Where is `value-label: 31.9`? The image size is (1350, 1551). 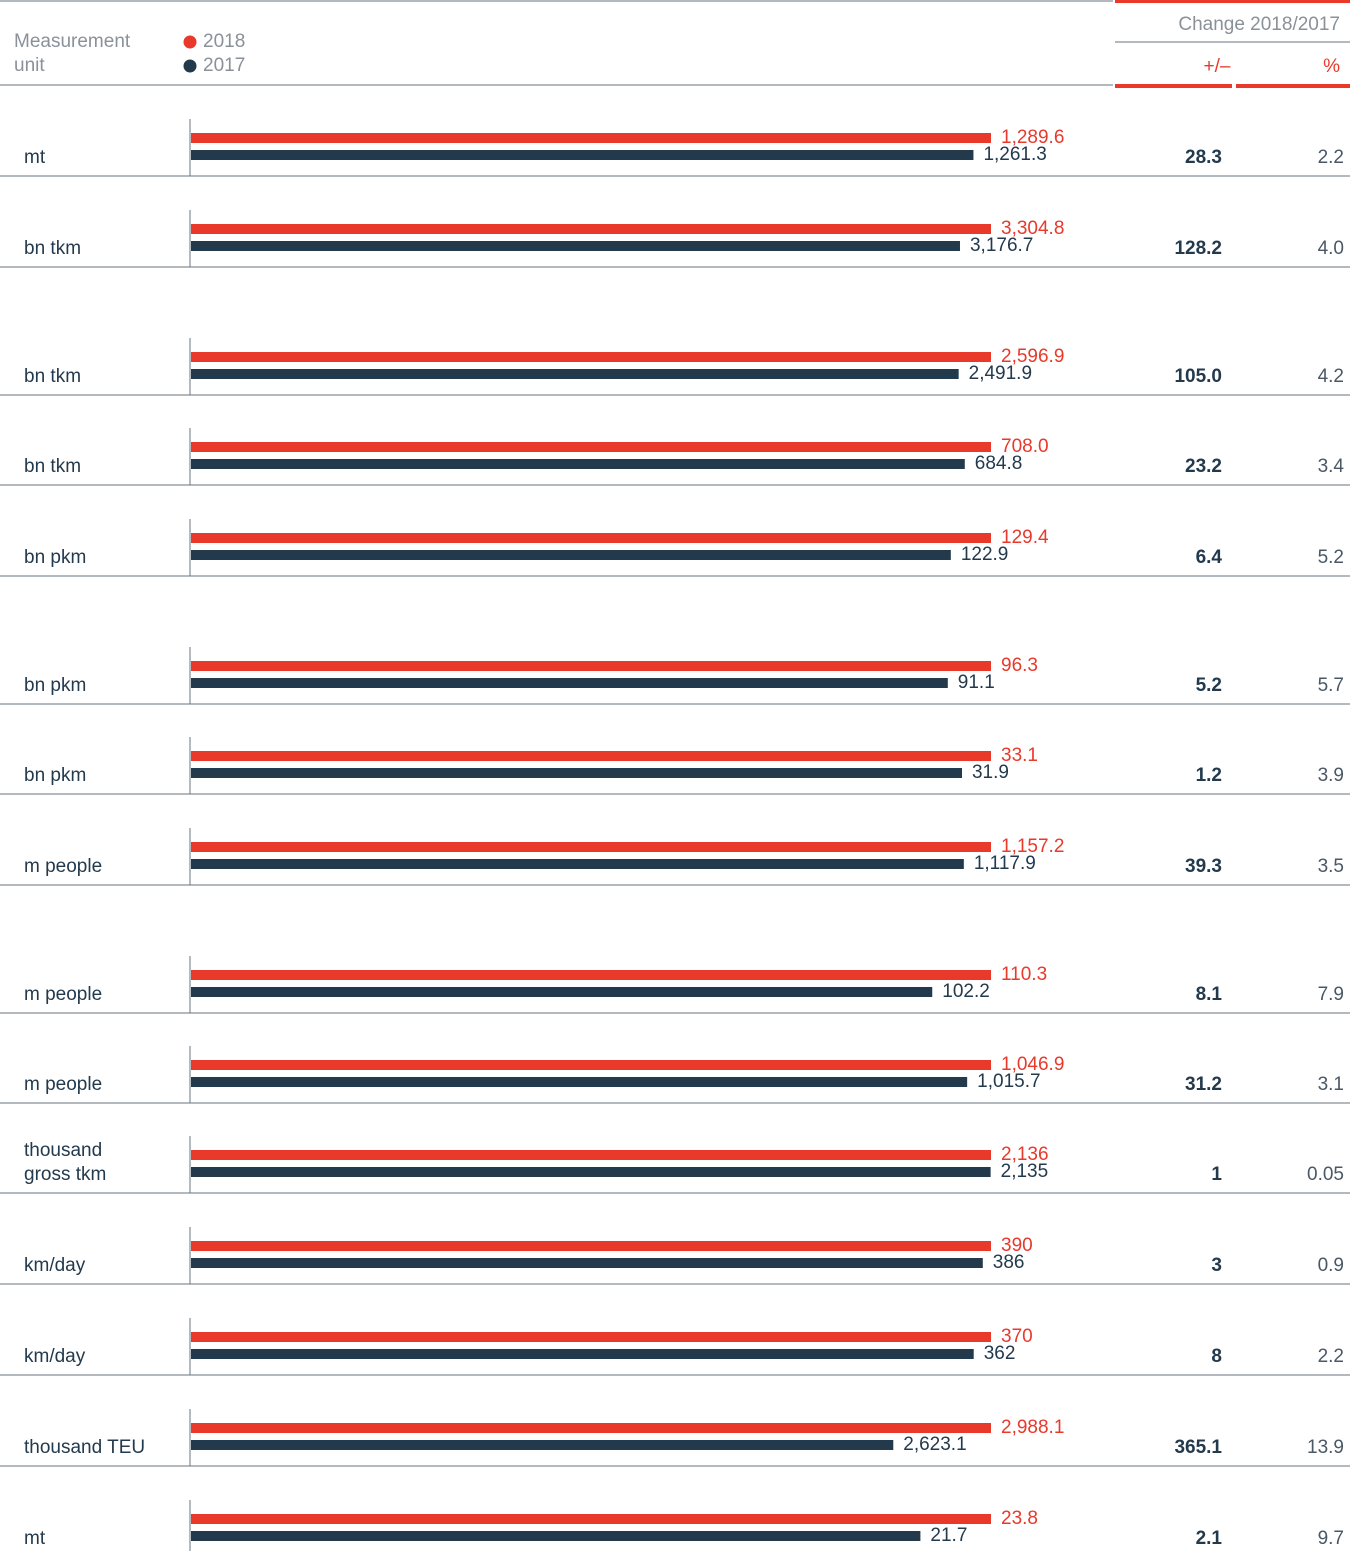 value-label: 31.9 is located at coordinates (990, 772).